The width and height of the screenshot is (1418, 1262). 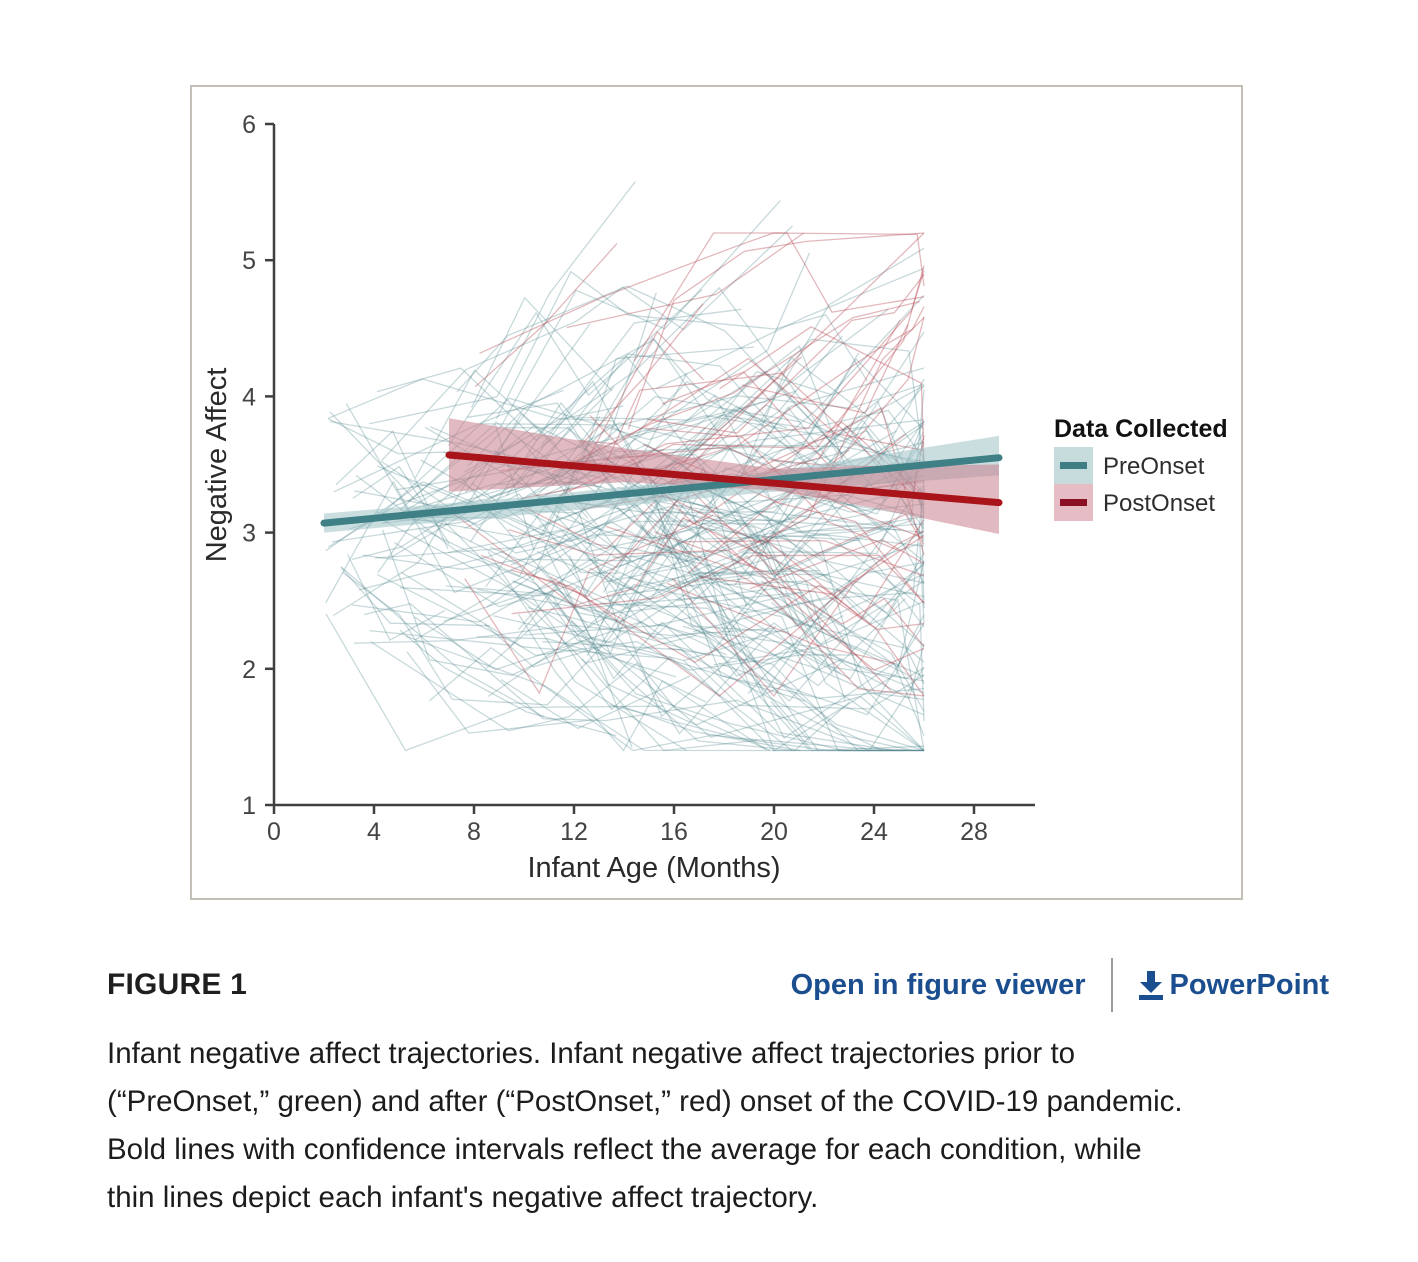 What do you see at coordinates (674, 832) in the screenshot?
I see `svg-text: 16` at bounding box center [674, 832].